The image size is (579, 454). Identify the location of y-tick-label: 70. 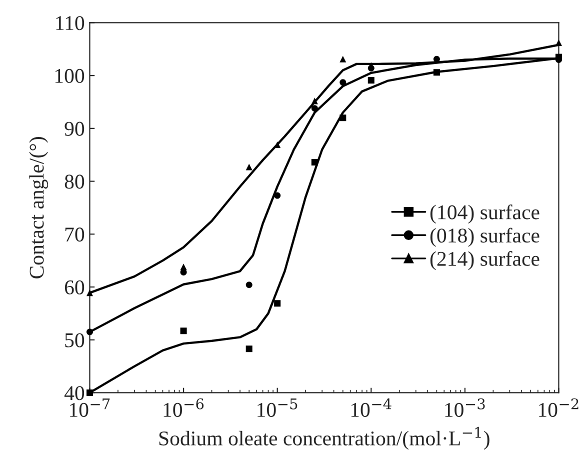
(74, 235).